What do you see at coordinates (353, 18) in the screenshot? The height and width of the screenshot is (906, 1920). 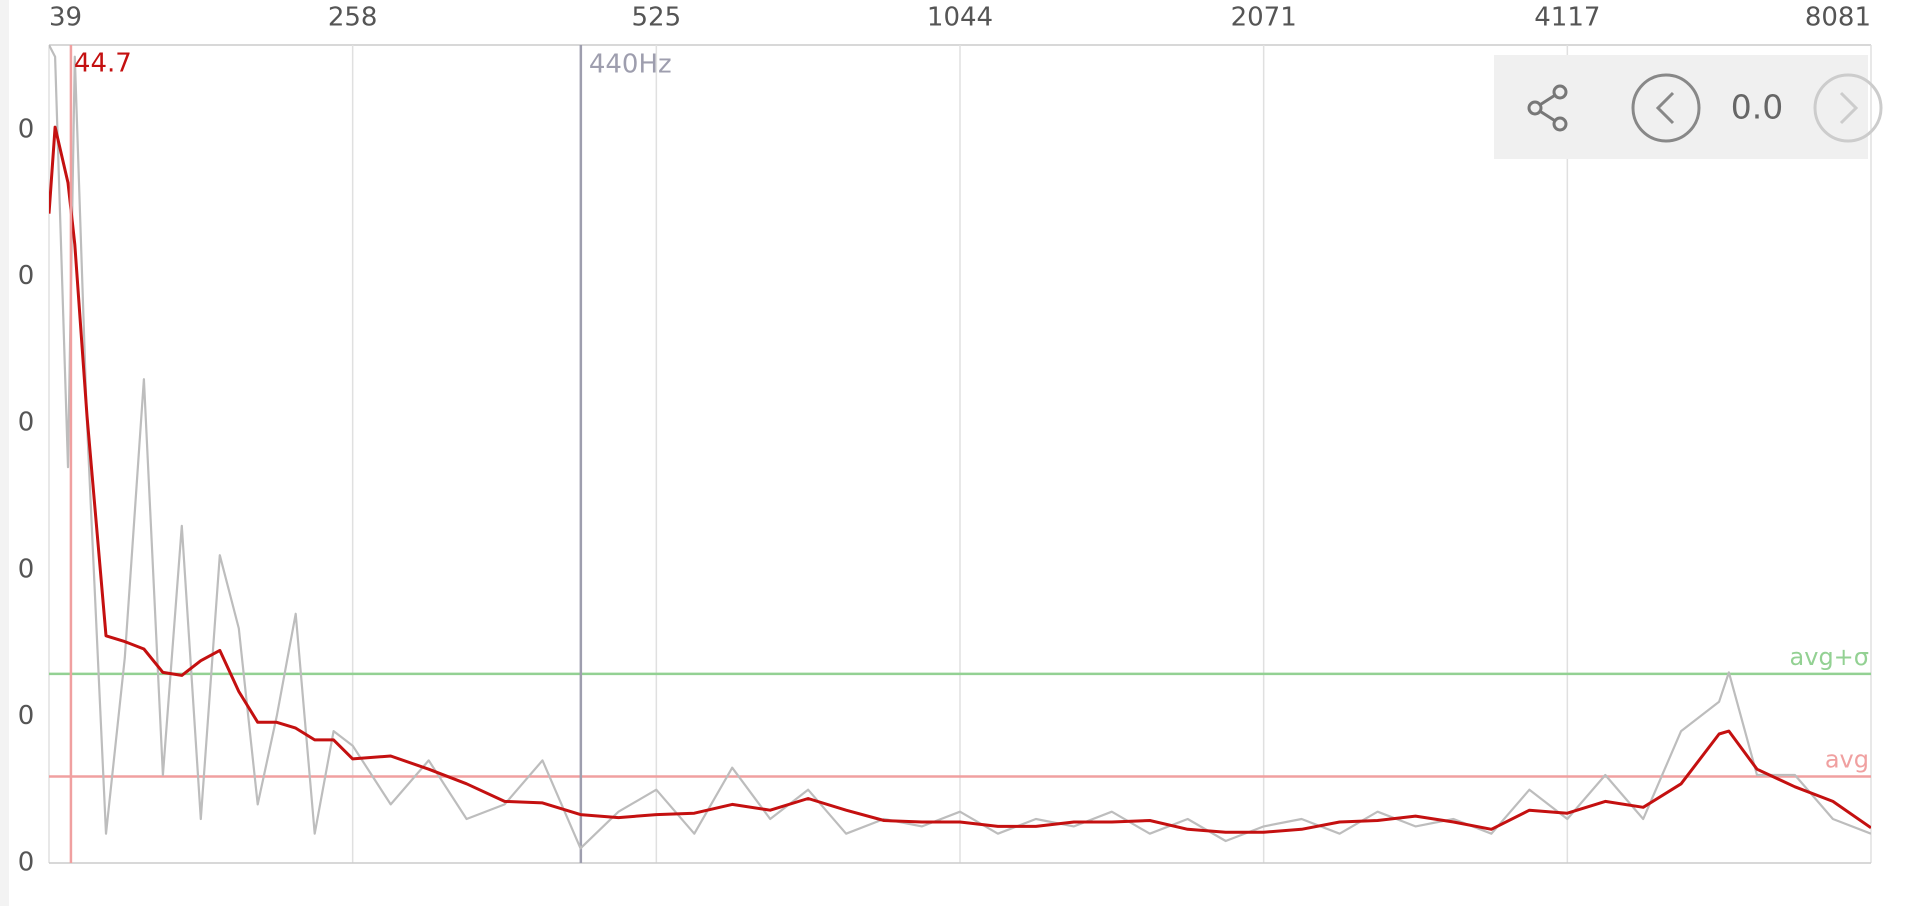 I see `x-tick-label: 258` at bounding box center [353, 18].